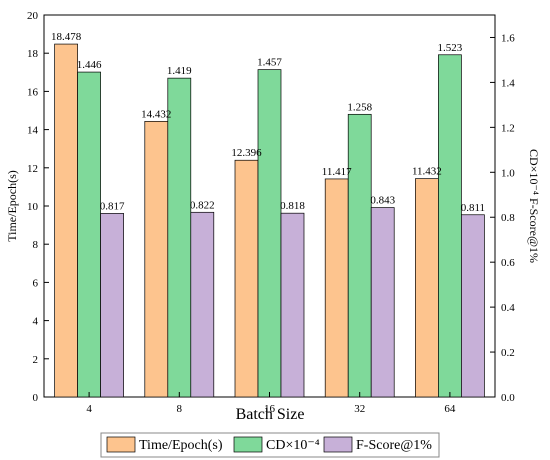 Image resolution: width=550 pixels, height=460 pixels. What do you see at coordinates (89, 65) in the screenshot?
I see `data-label-cd-10-4: 1.446` at bounding box center [89, 65].